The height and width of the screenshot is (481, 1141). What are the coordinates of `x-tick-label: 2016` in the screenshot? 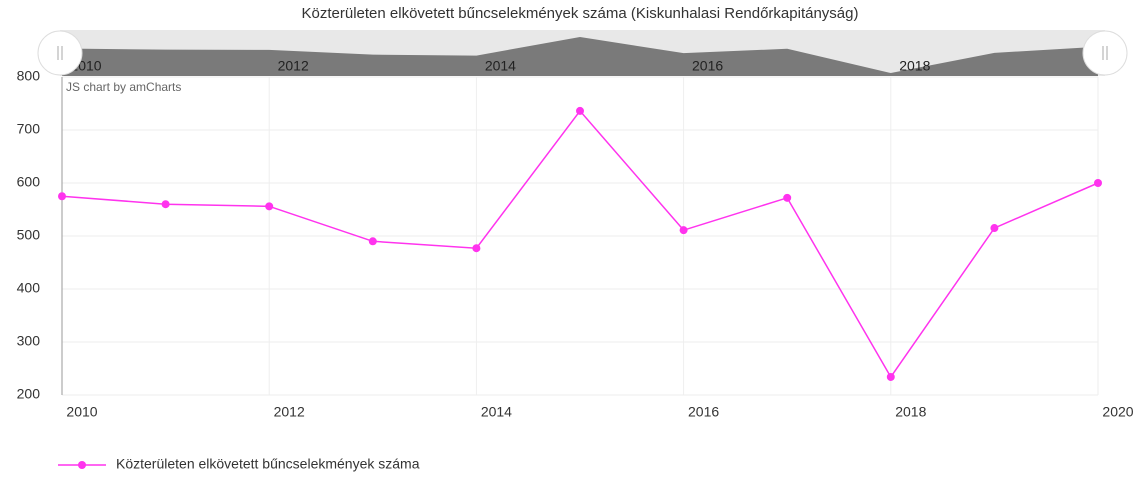 It's located at (703, 412).